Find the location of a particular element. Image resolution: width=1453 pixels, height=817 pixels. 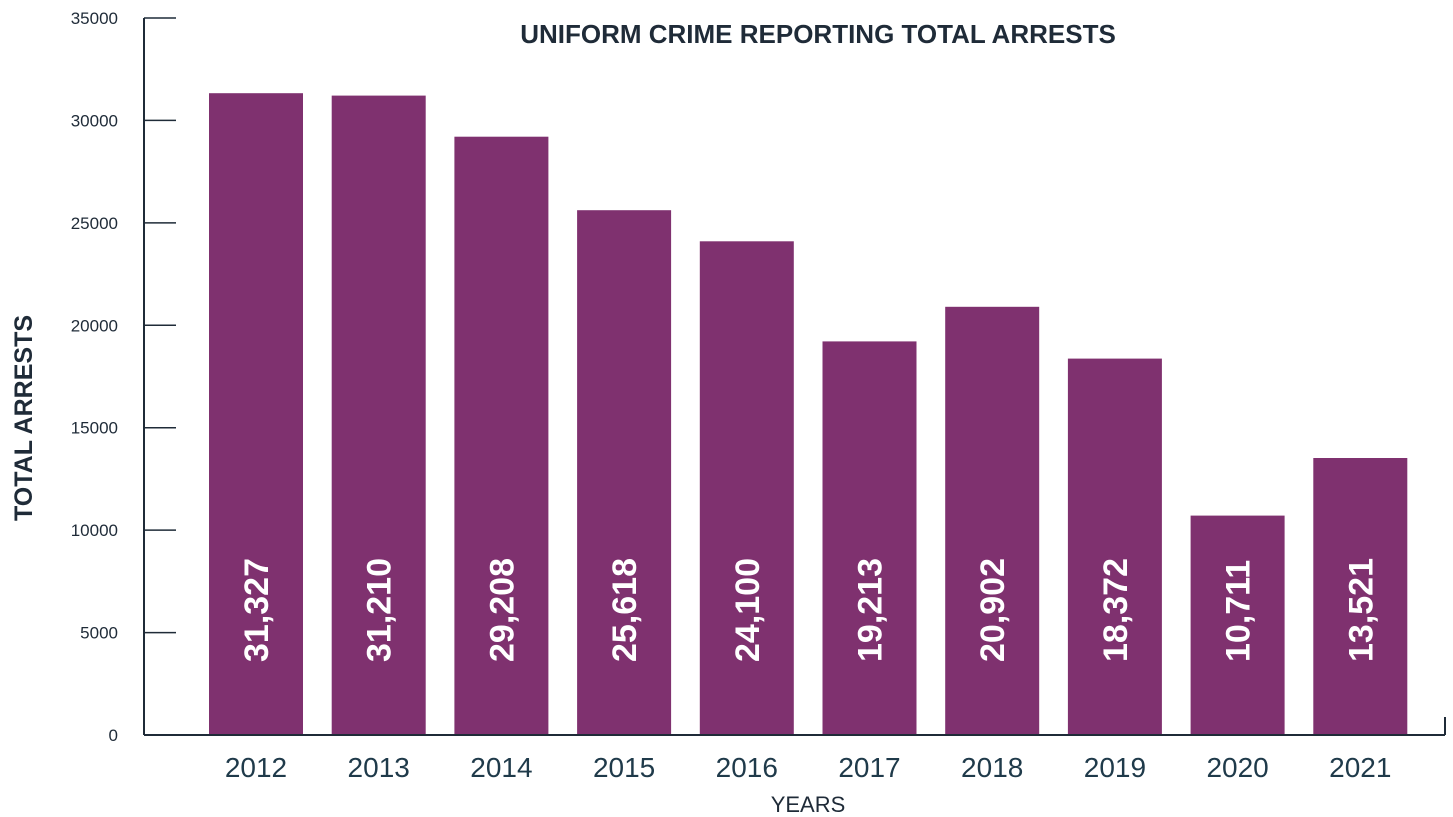

y-tick-label: 20000 is located at coordinates (94, 325).